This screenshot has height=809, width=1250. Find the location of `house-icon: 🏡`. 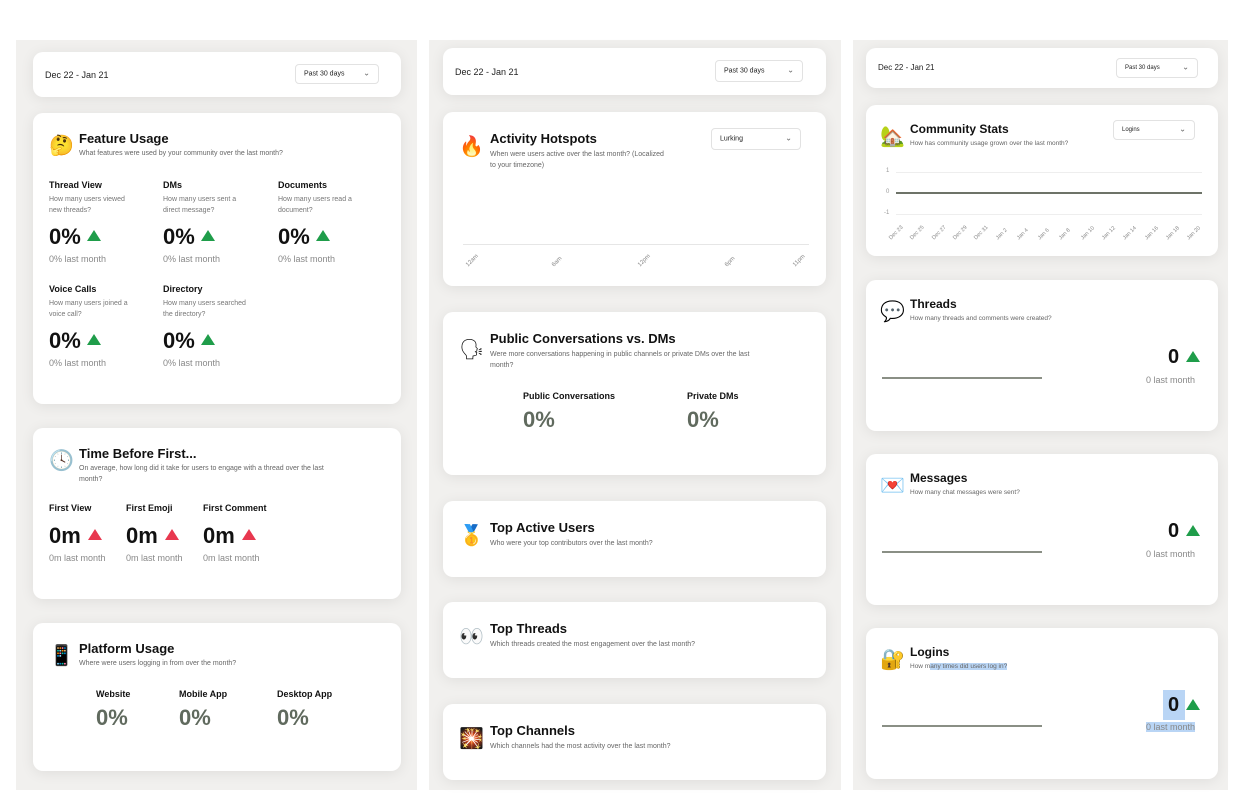

house-icon: 🏡 is located at coordinates (892, 136).